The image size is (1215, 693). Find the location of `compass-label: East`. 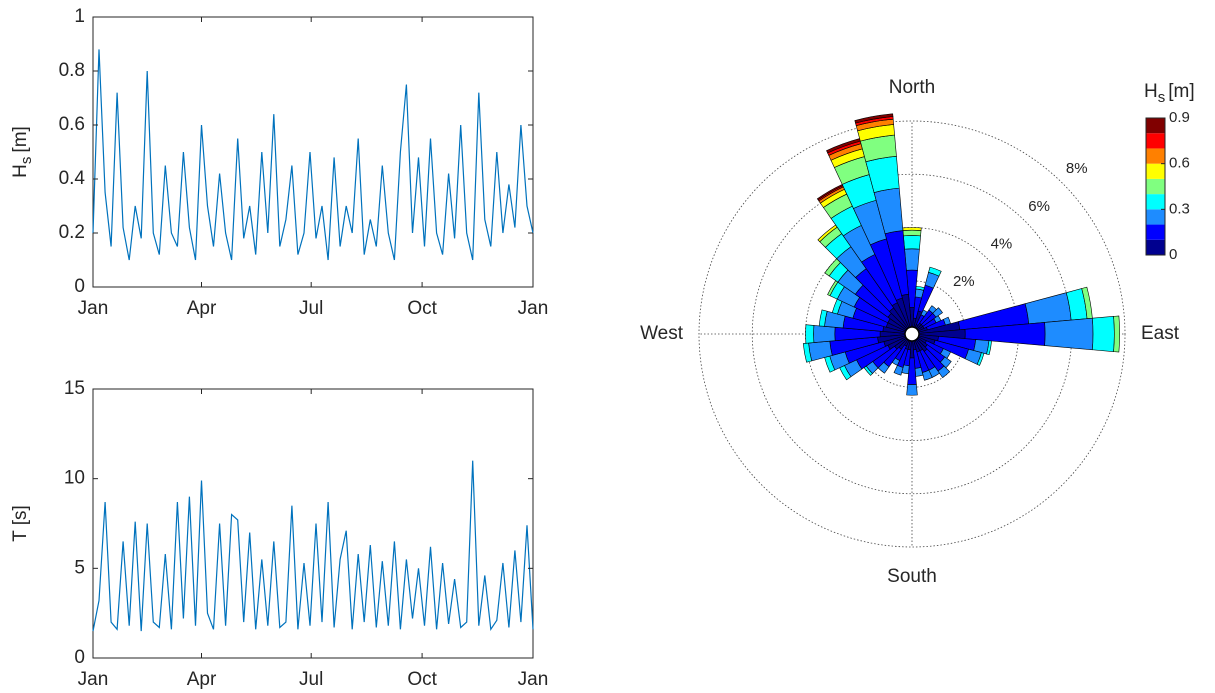

compass-label: East is located at coordinates (1160, 333).